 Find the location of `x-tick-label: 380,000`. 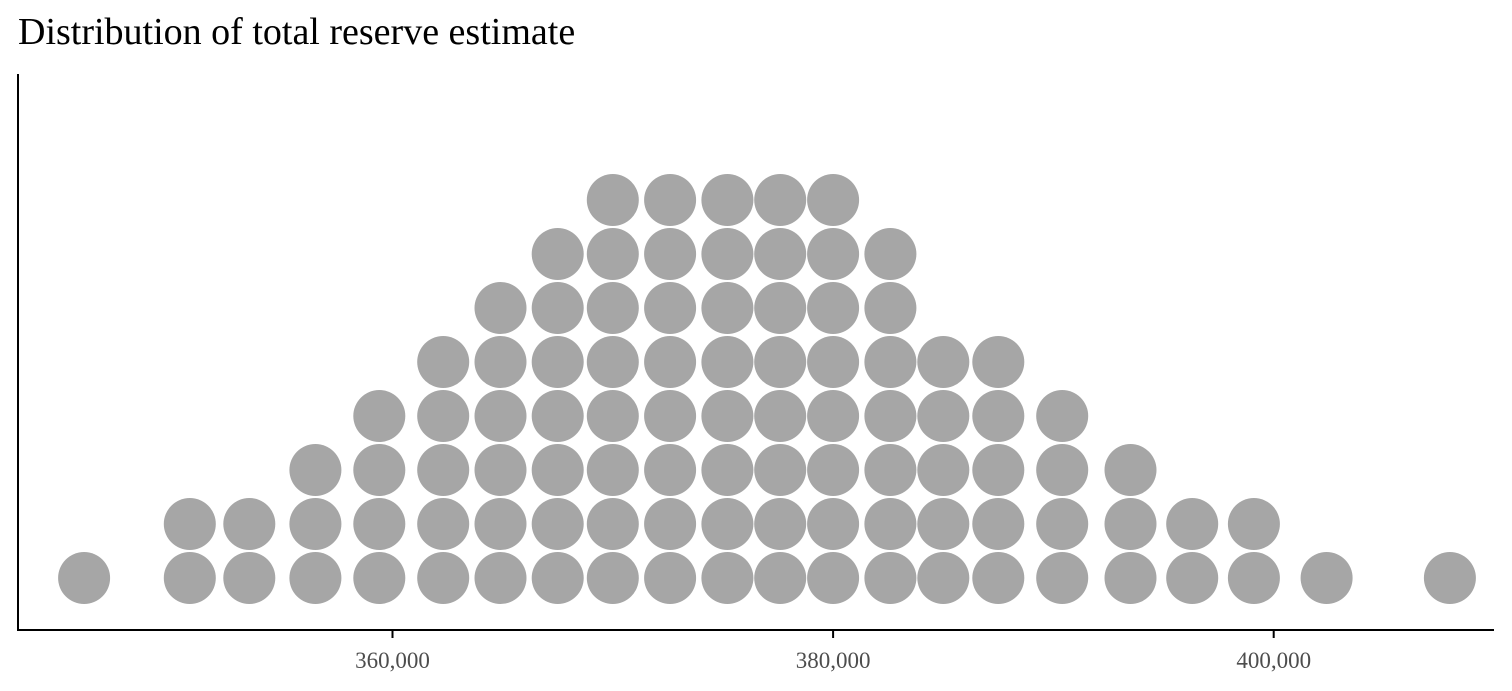

x-tick-label: 380,000 is located at coordinates (833, 660).